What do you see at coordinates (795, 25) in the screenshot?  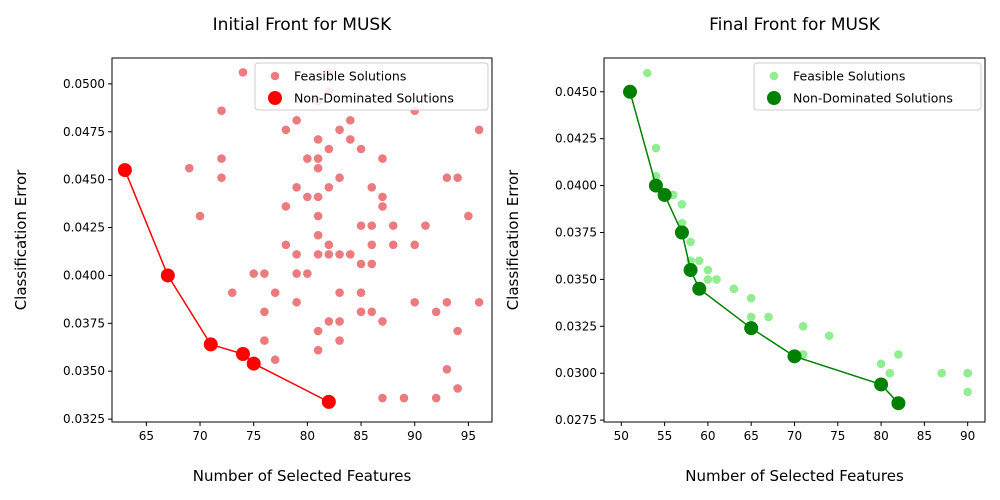 I see `chart-title: Final Front for MUSK` at bounding box center [795, 25].